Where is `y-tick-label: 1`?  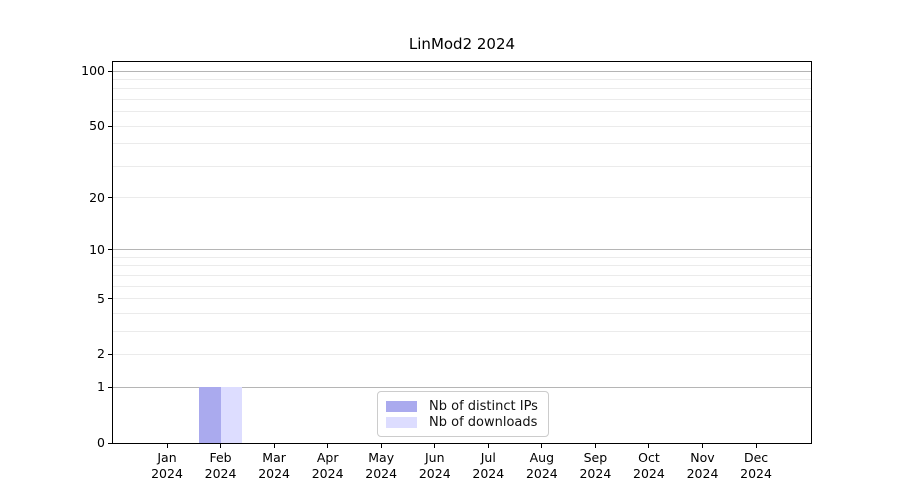 y-tick-label: 1 is located at coordinates (101, 387).